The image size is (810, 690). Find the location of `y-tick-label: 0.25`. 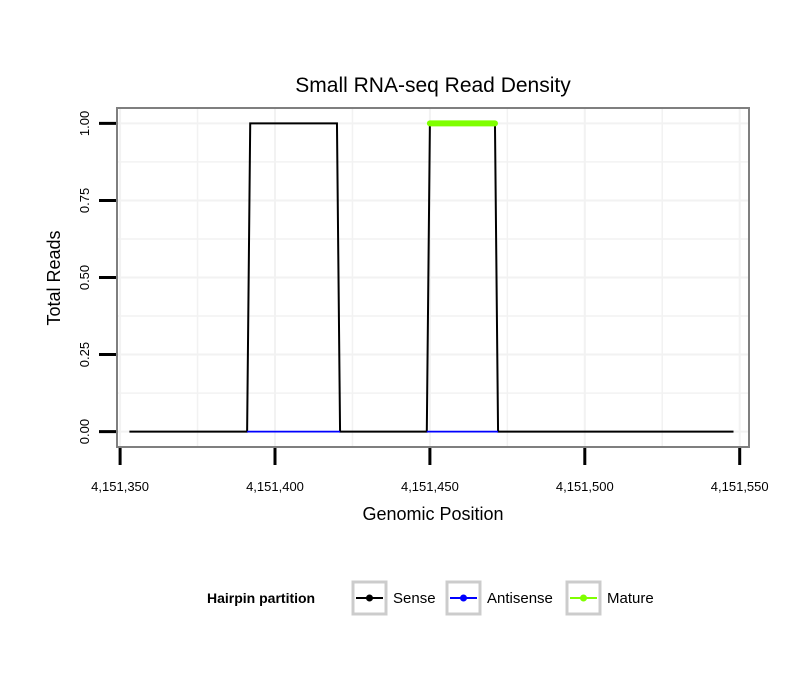

y-tick-label: 0.25 is located at coordinates (84, 354).